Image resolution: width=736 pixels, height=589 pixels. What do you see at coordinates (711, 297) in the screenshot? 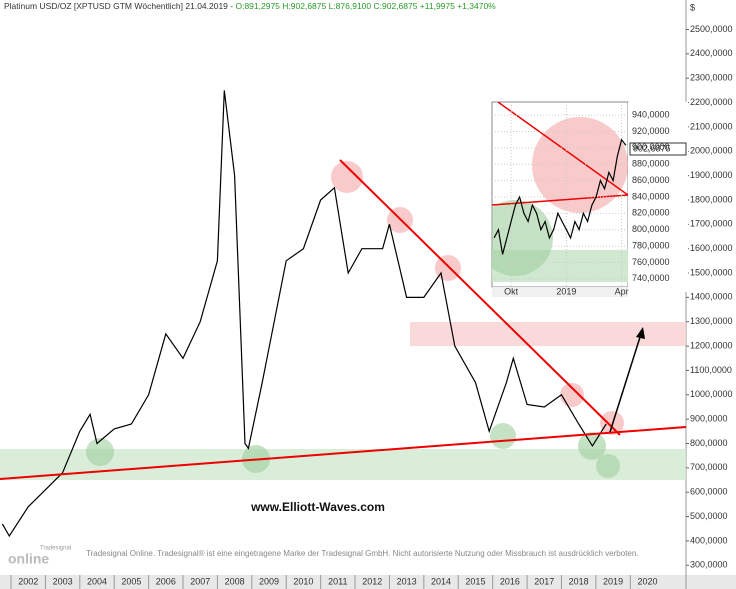
I see `y-tick-label: 1400,0000` at bounding box center [711, 297].